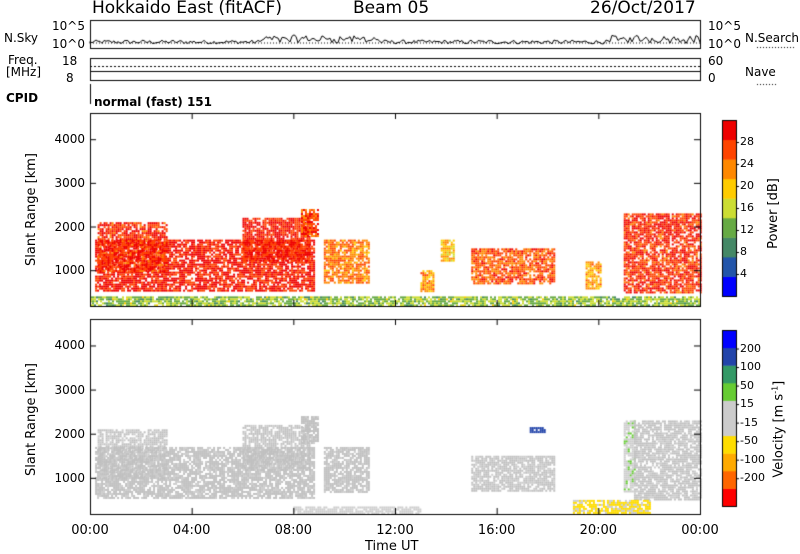 The height and width of the screenshot is (554, 800). Describe the element at coordinates (743, 273) in the screenshot. I see `power-colorbar-tick: 4` at that location.